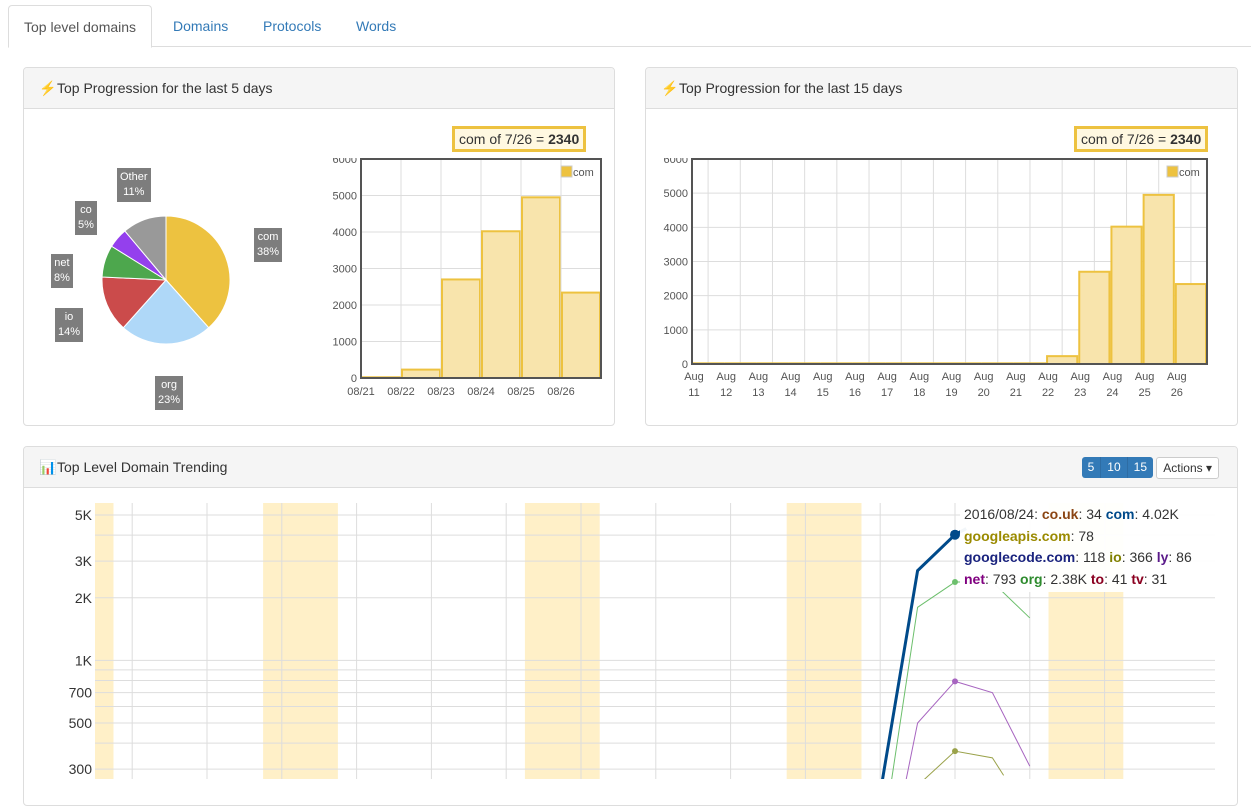 The width and height of the screenshot is (1257, 806). I want to click on pie-label: co 5%, so click(86, 218).